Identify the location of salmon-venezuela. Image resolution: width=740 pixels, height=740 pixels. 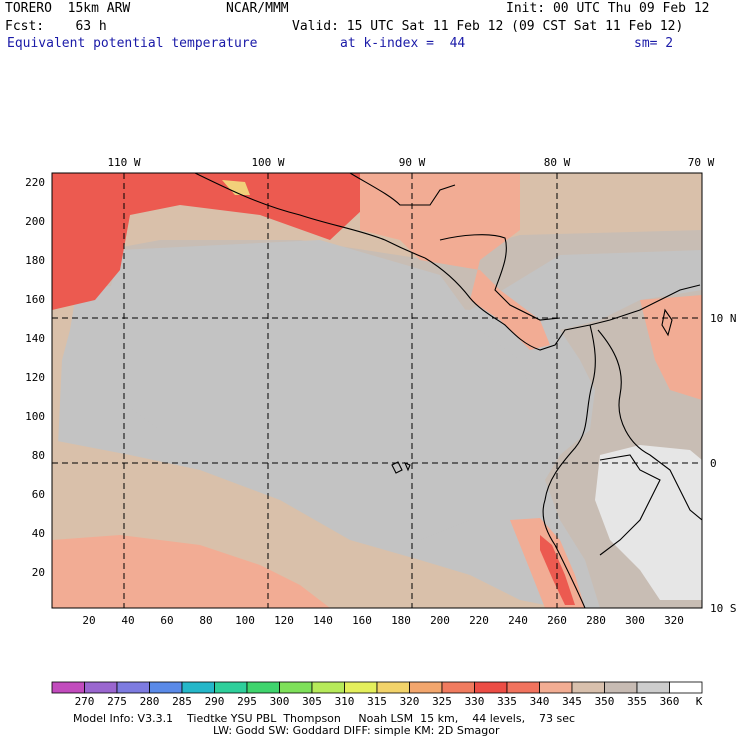
(671, 347).